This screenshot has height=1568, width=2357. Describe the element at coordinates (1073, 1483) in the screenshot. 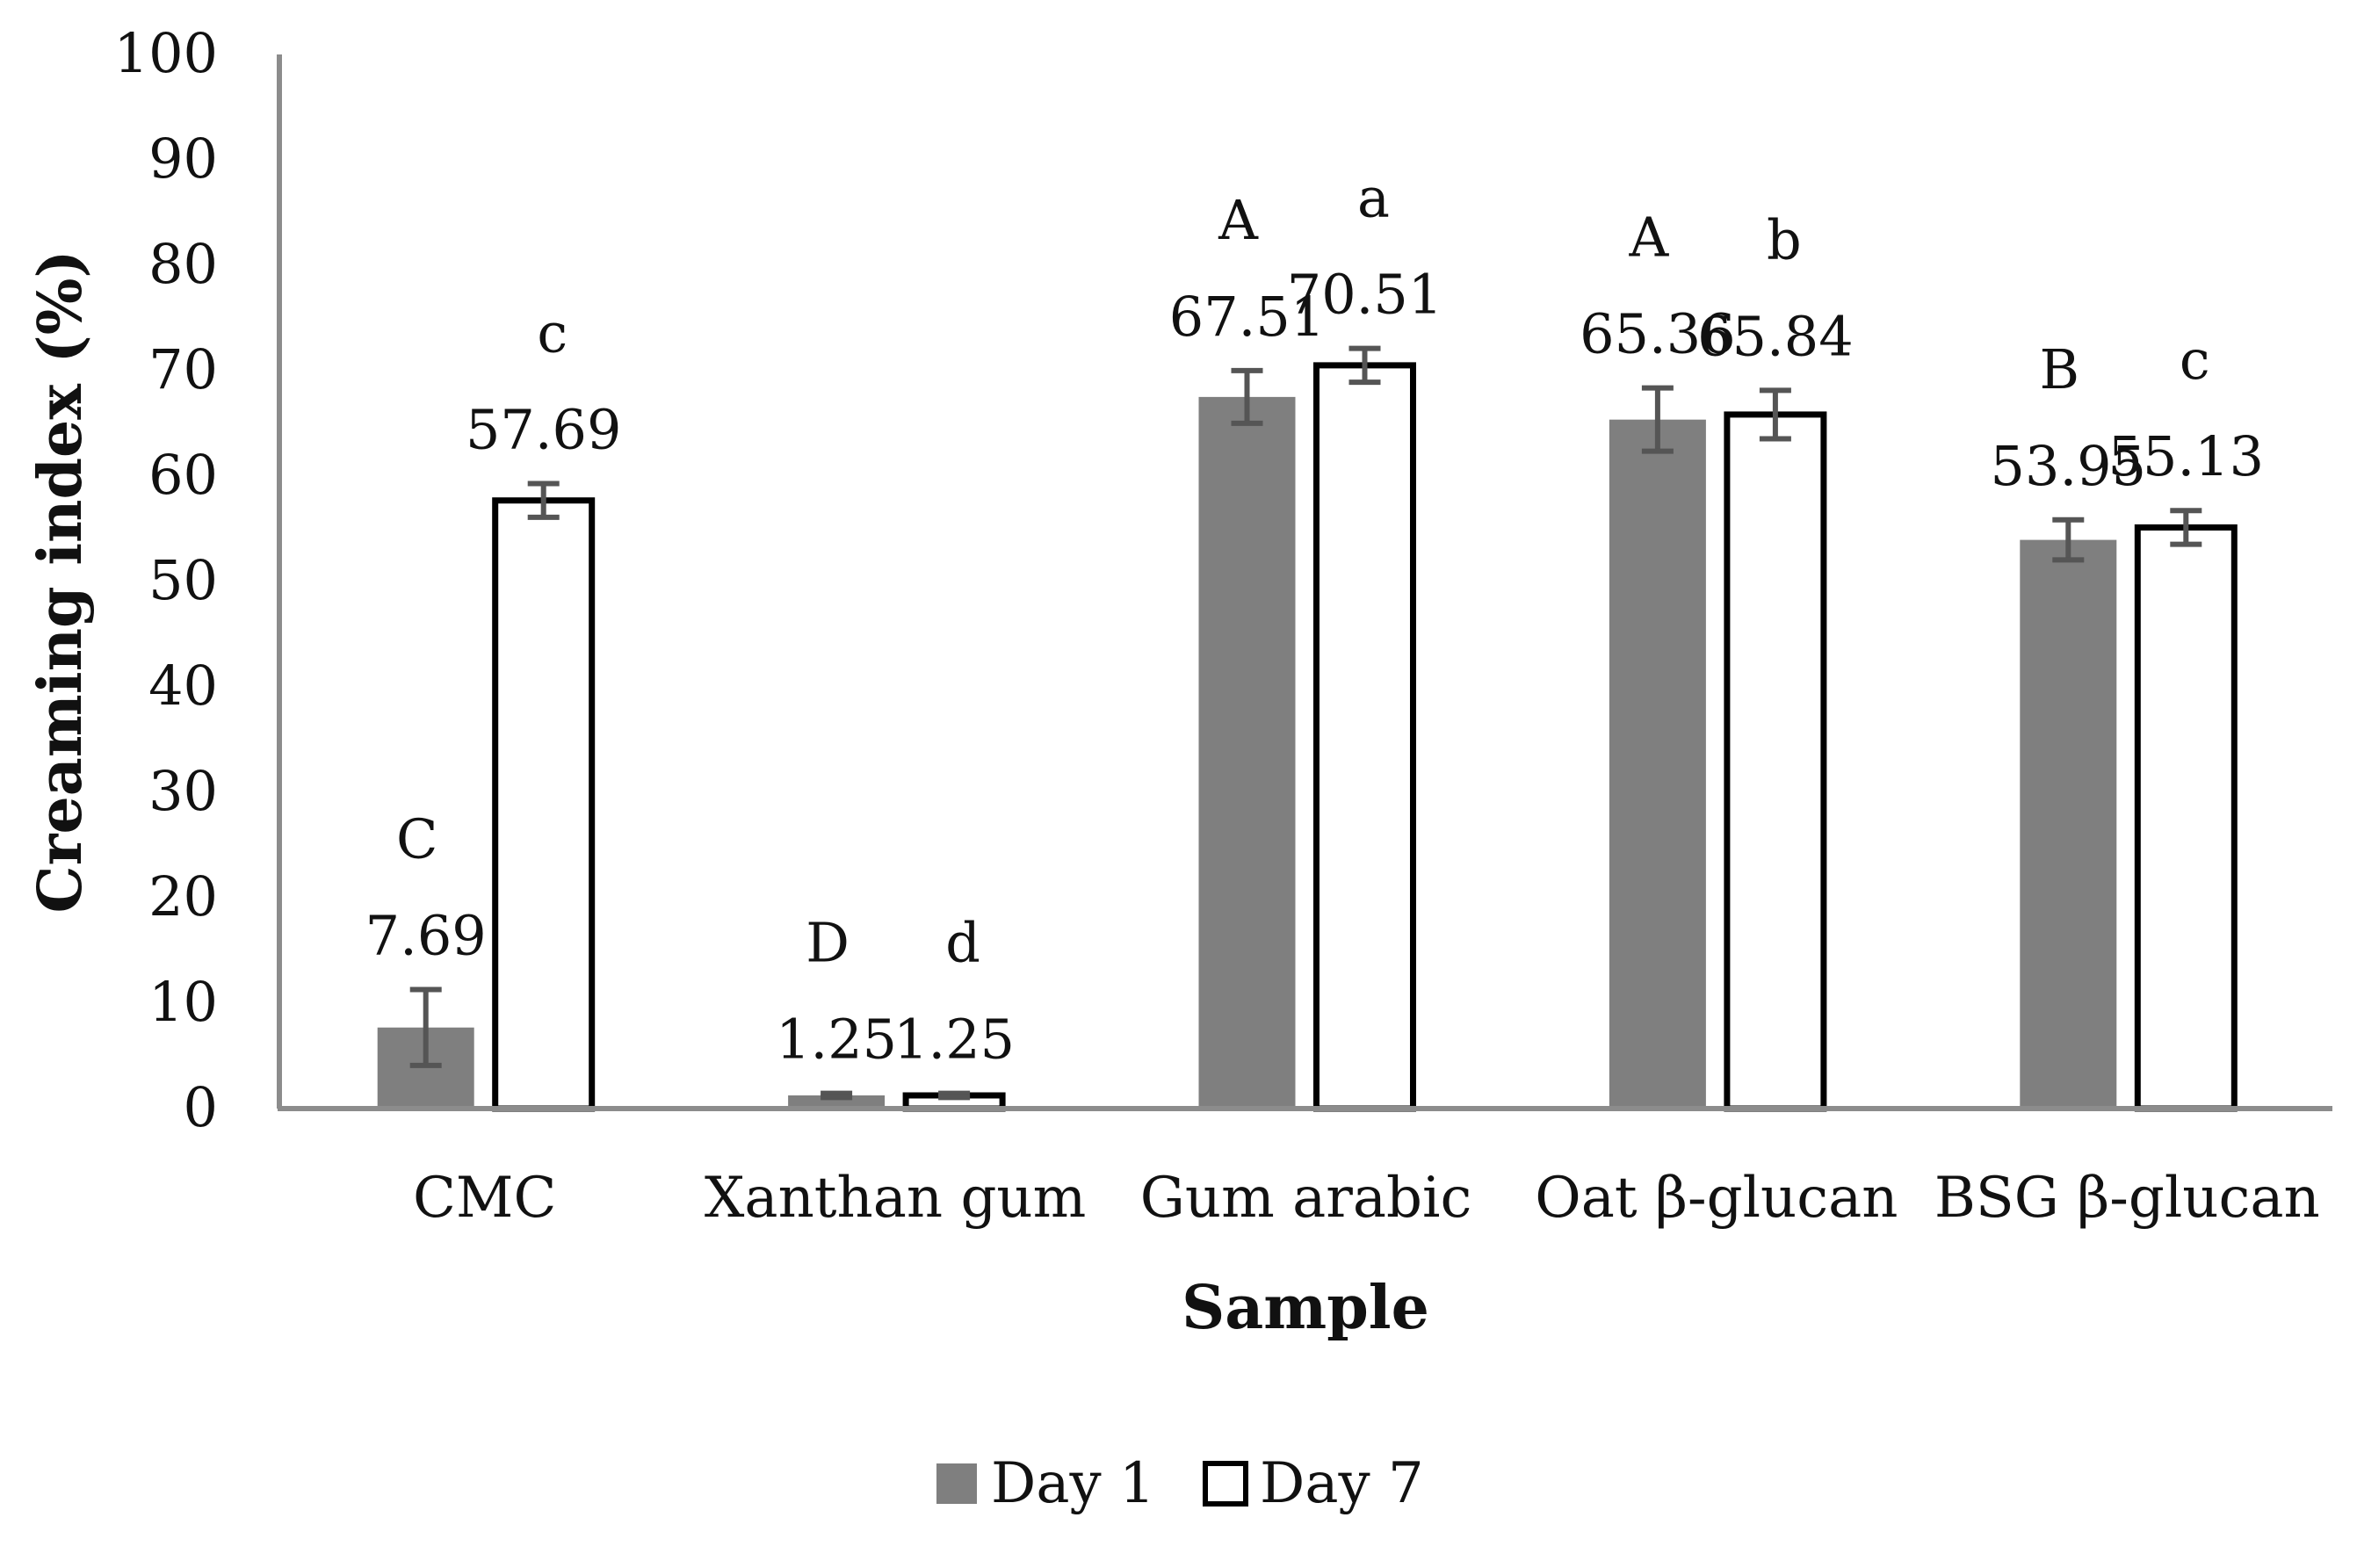

I see `legend-label: Day 1` at that location.